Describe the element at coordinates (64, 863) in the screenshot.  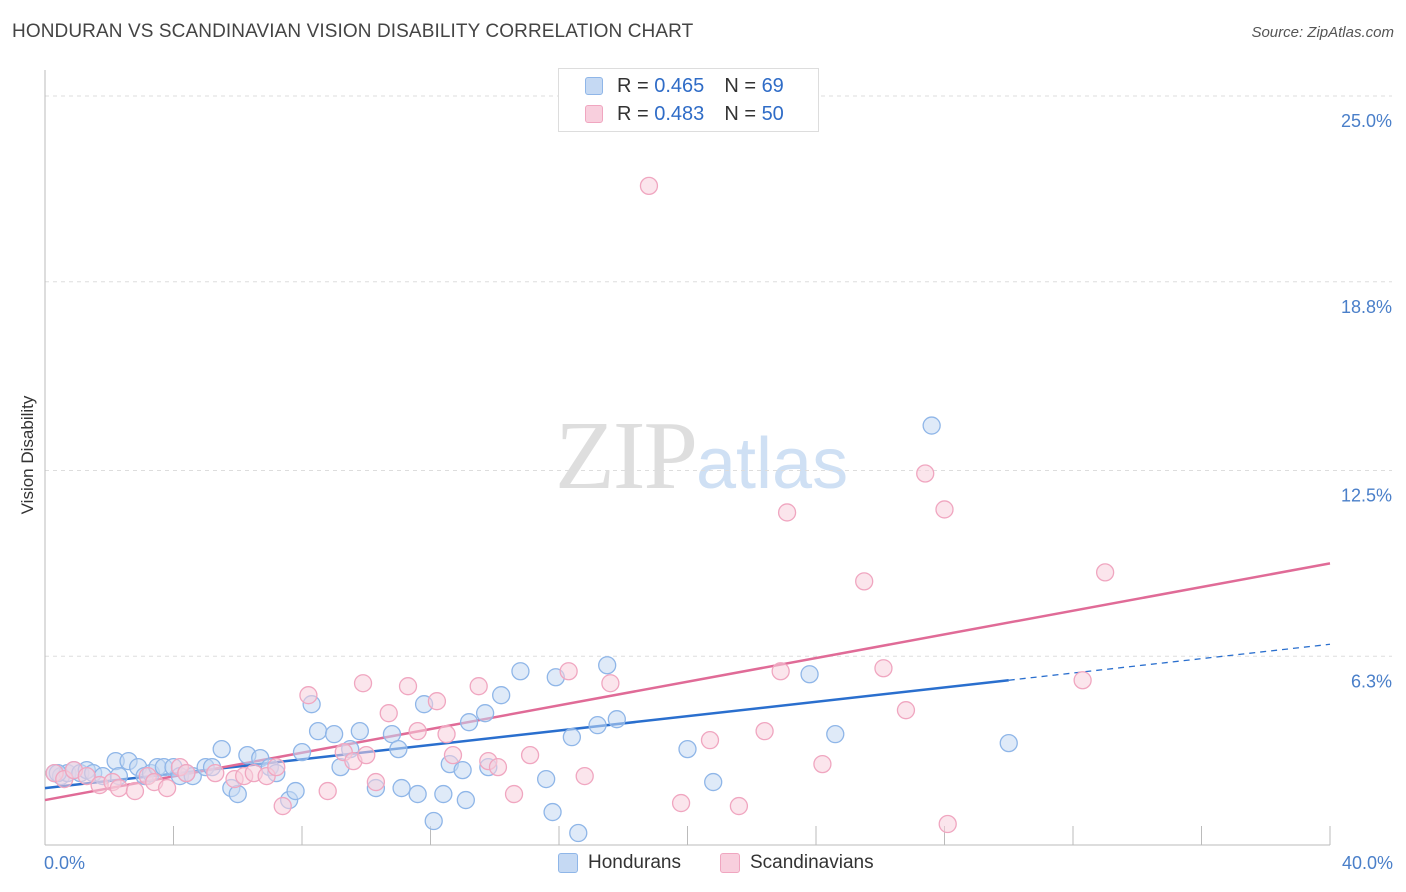
I see `x-tick-label-0: 0.0%` at that location.